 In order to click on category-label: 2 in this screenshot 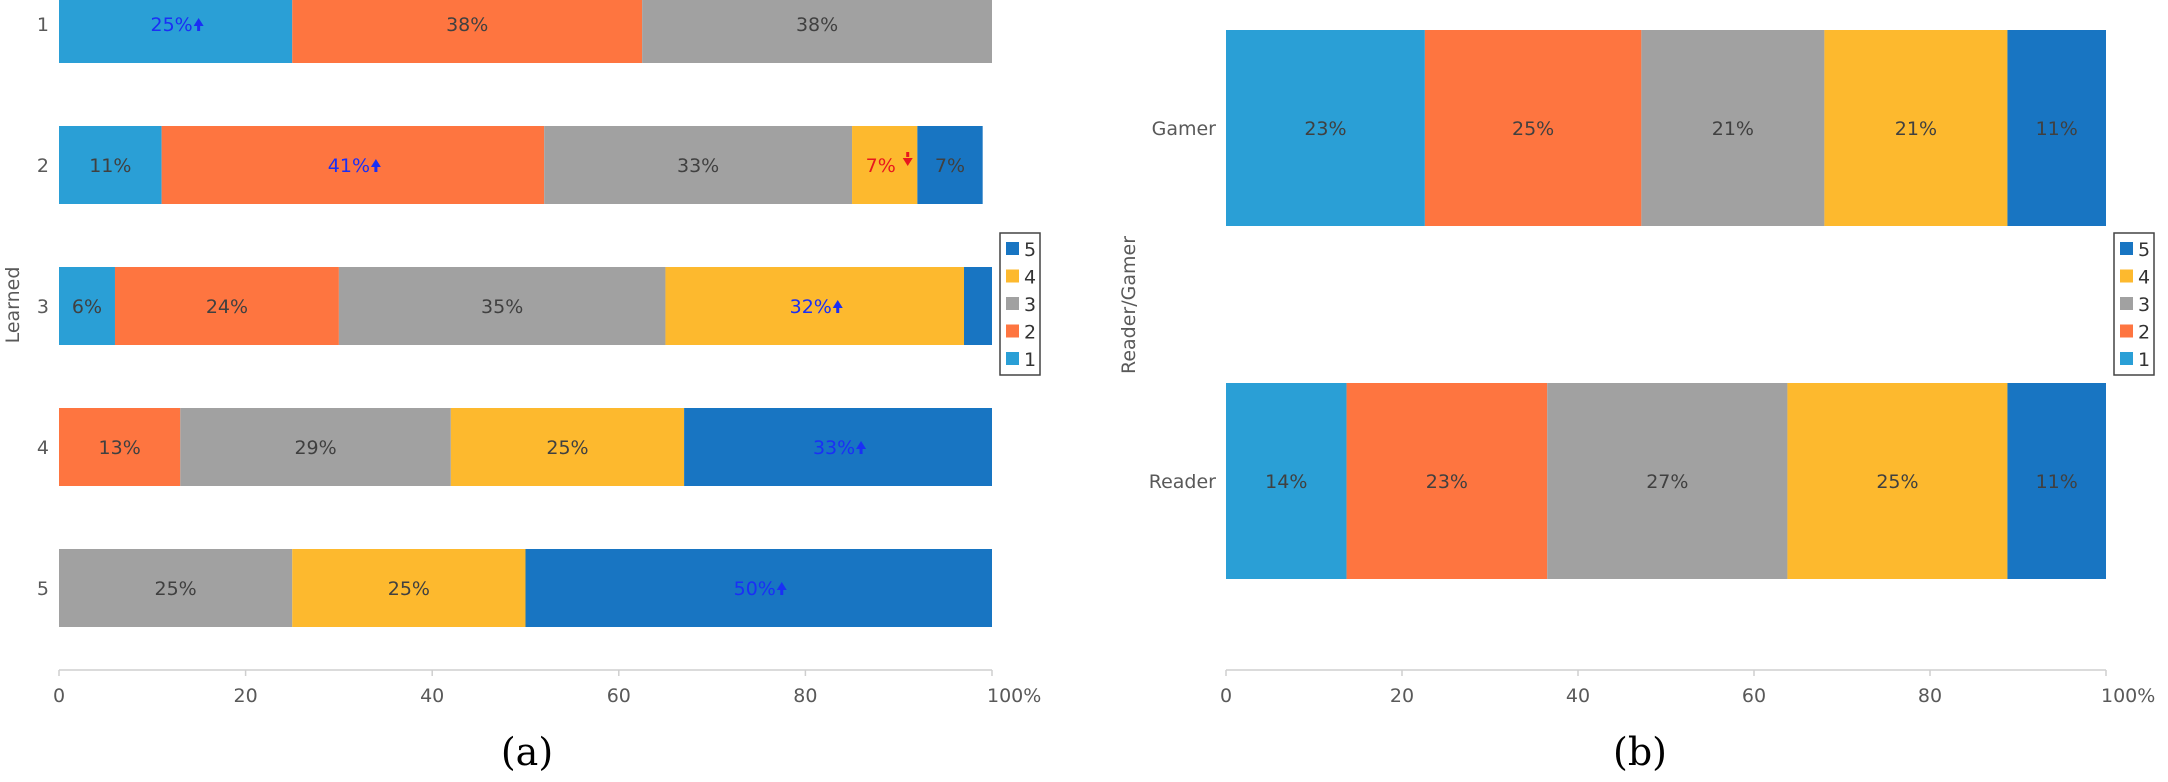, I will do `click(43, 166)`.